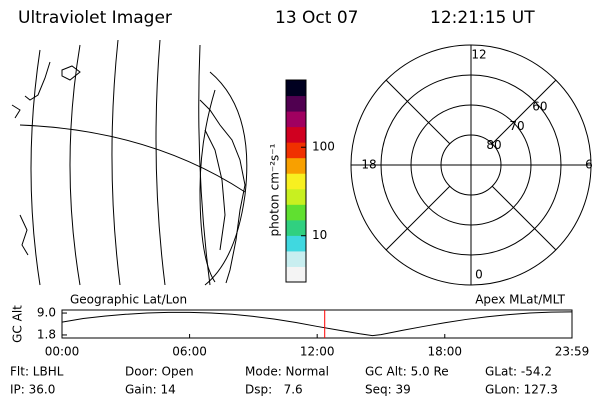 This screenshot has width=600, height=400. Describe the element at coordinates (572, 352) in the screenshot. I see `x-tick-label: 23:59` at that location.